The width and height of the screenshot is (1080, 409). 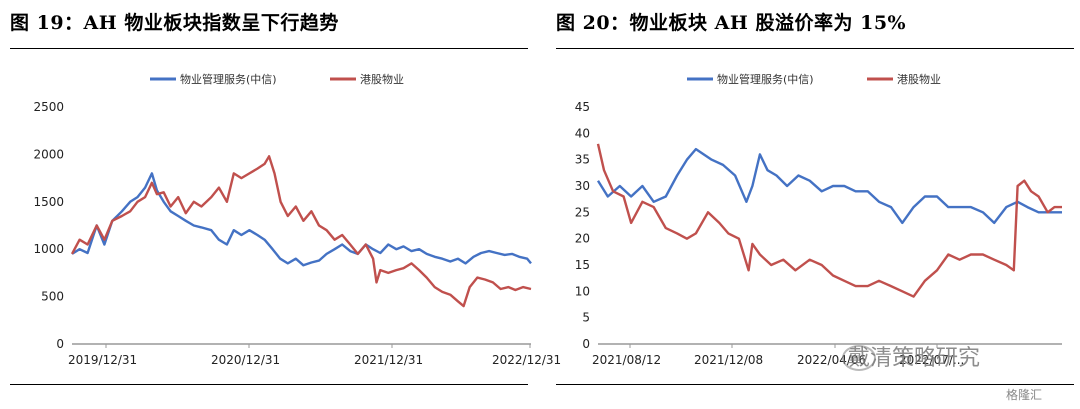 I want to click on right-chart-title: 图 20：物业板块 AH 股溢价率为 15%, so click(x=731, y=23).